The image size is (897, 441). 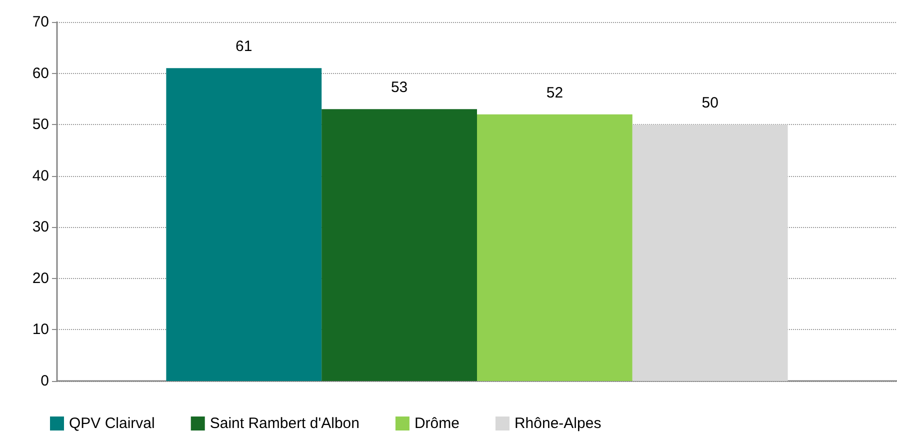 What do you see at coordinates (40, 329) in the screenshot?
I see `y-tick-label: 10` at bounding box center [40, 329].